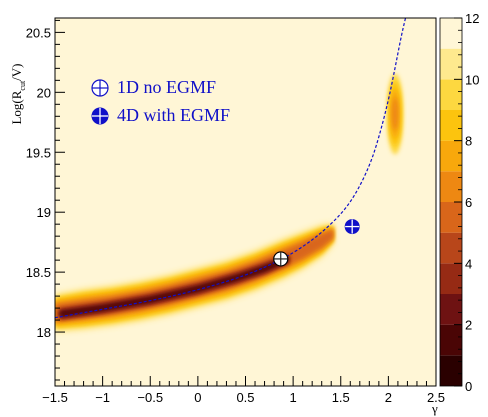  I want to click on x-tick-label: 1, so click(293, 397).